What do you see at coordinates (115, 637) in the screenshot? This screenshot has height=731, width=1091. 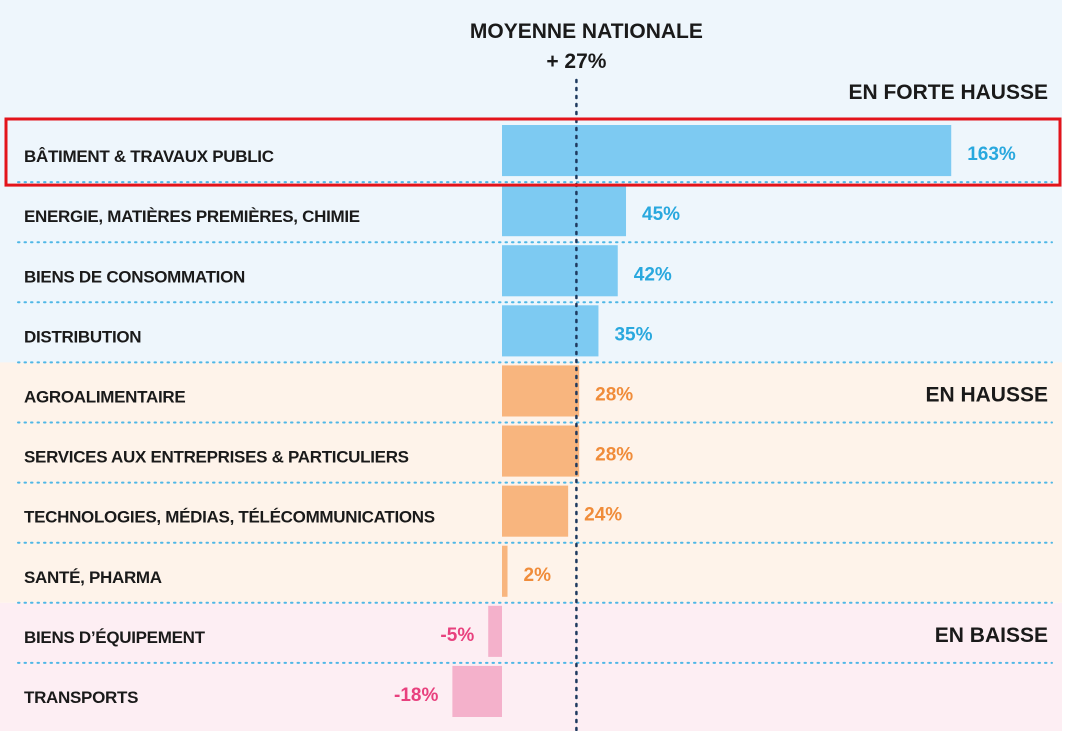 I see `category-label: BIENS D’ÉQUIPEMENT` at bounding box center [115, 637].